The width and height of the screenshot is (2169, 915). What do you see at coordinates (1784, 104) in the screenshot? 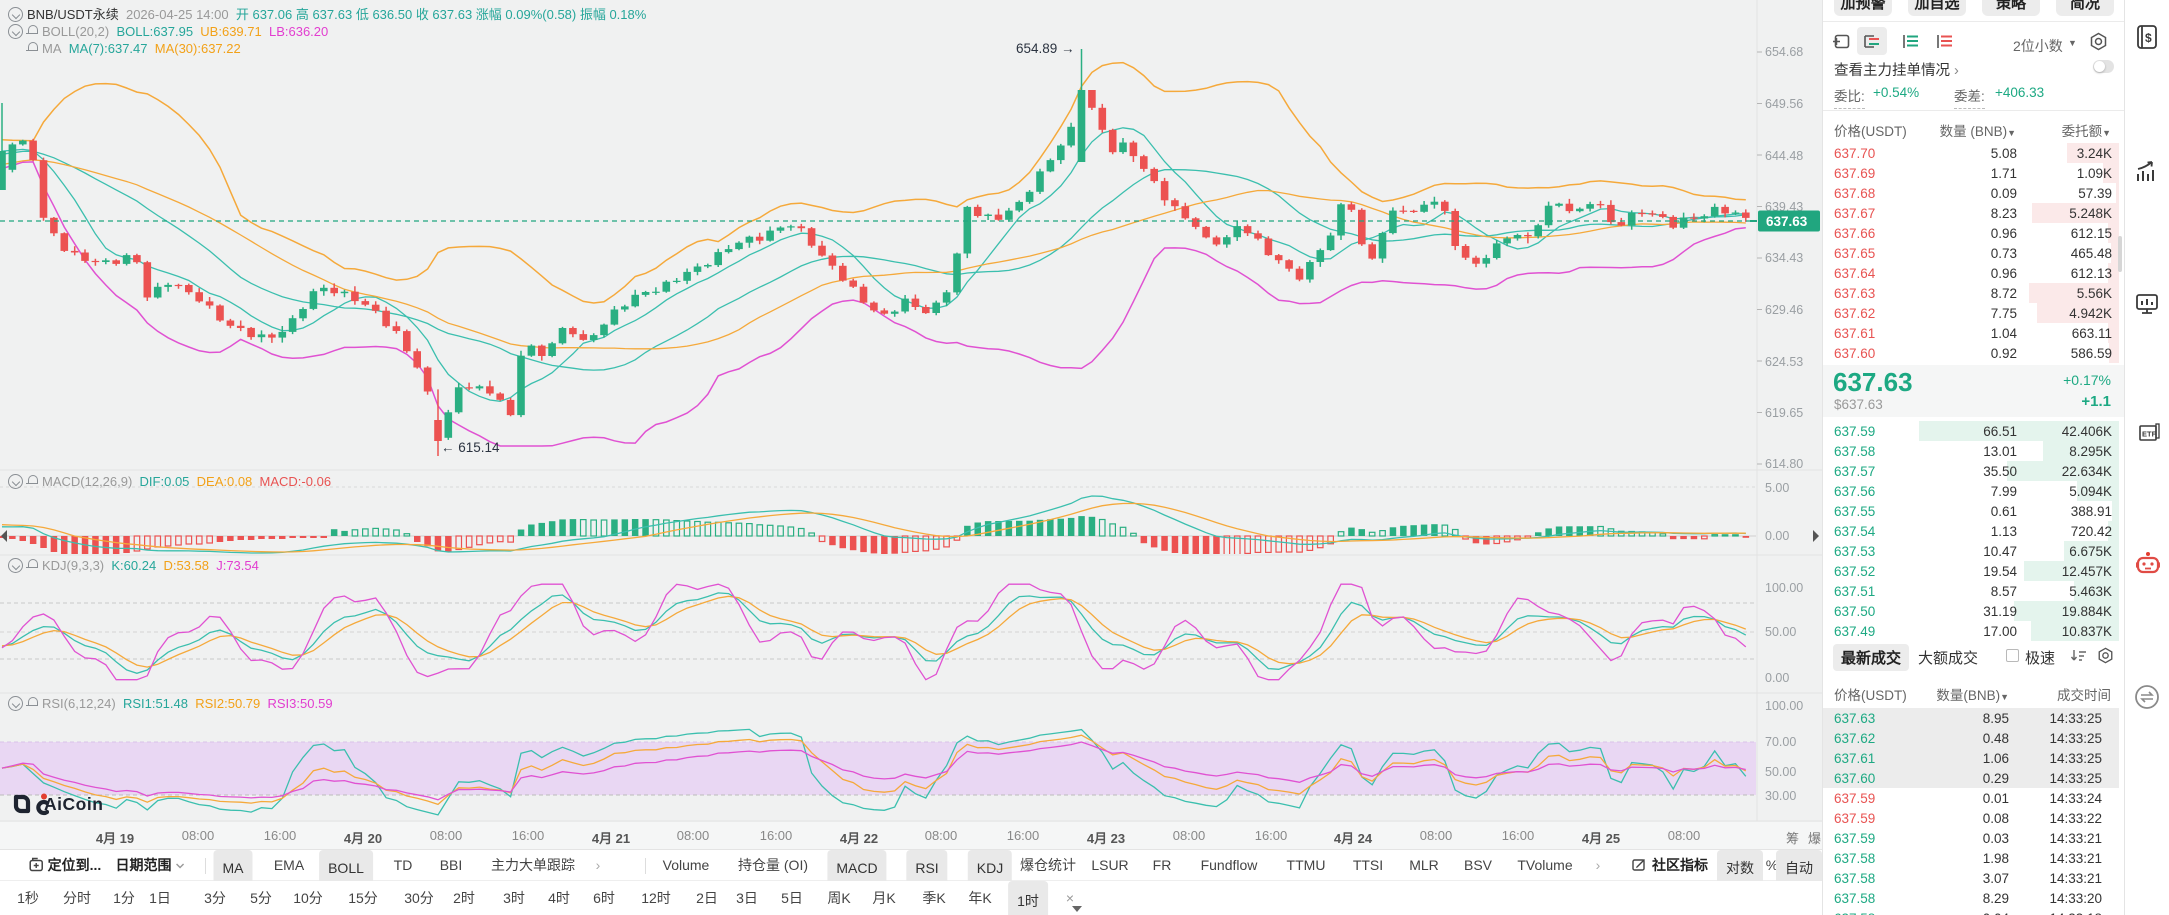
I see `svg-text: 649.56` at bounding box center [1784, 104].